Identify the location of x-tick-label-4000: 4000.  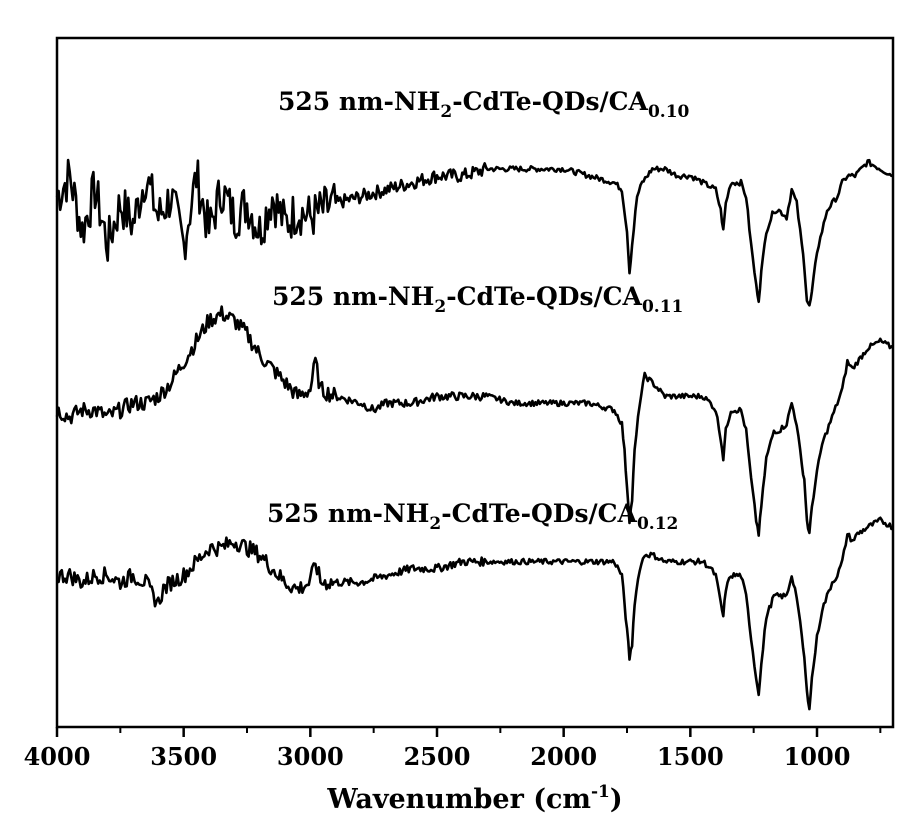
(57, 756).